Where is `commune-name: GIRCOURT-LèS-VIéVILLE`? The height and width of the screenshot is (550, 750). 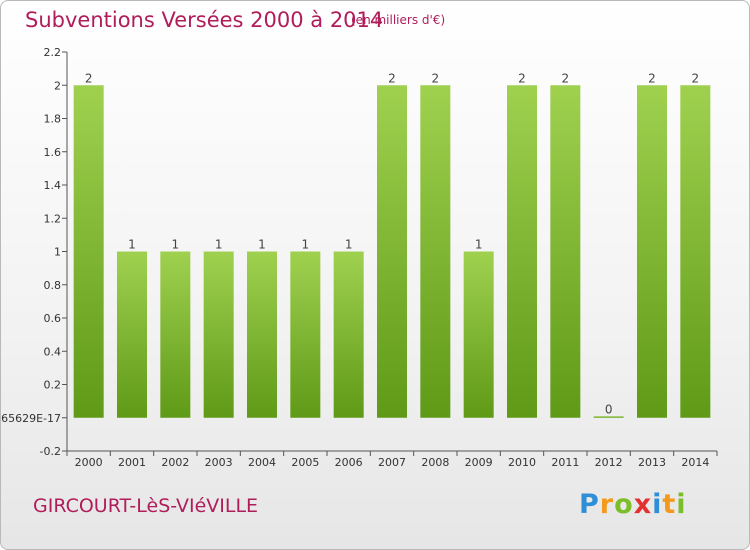 commune-name: GIRCOURT-LèS-VIéVILLE is located at coordinates (146, 506).